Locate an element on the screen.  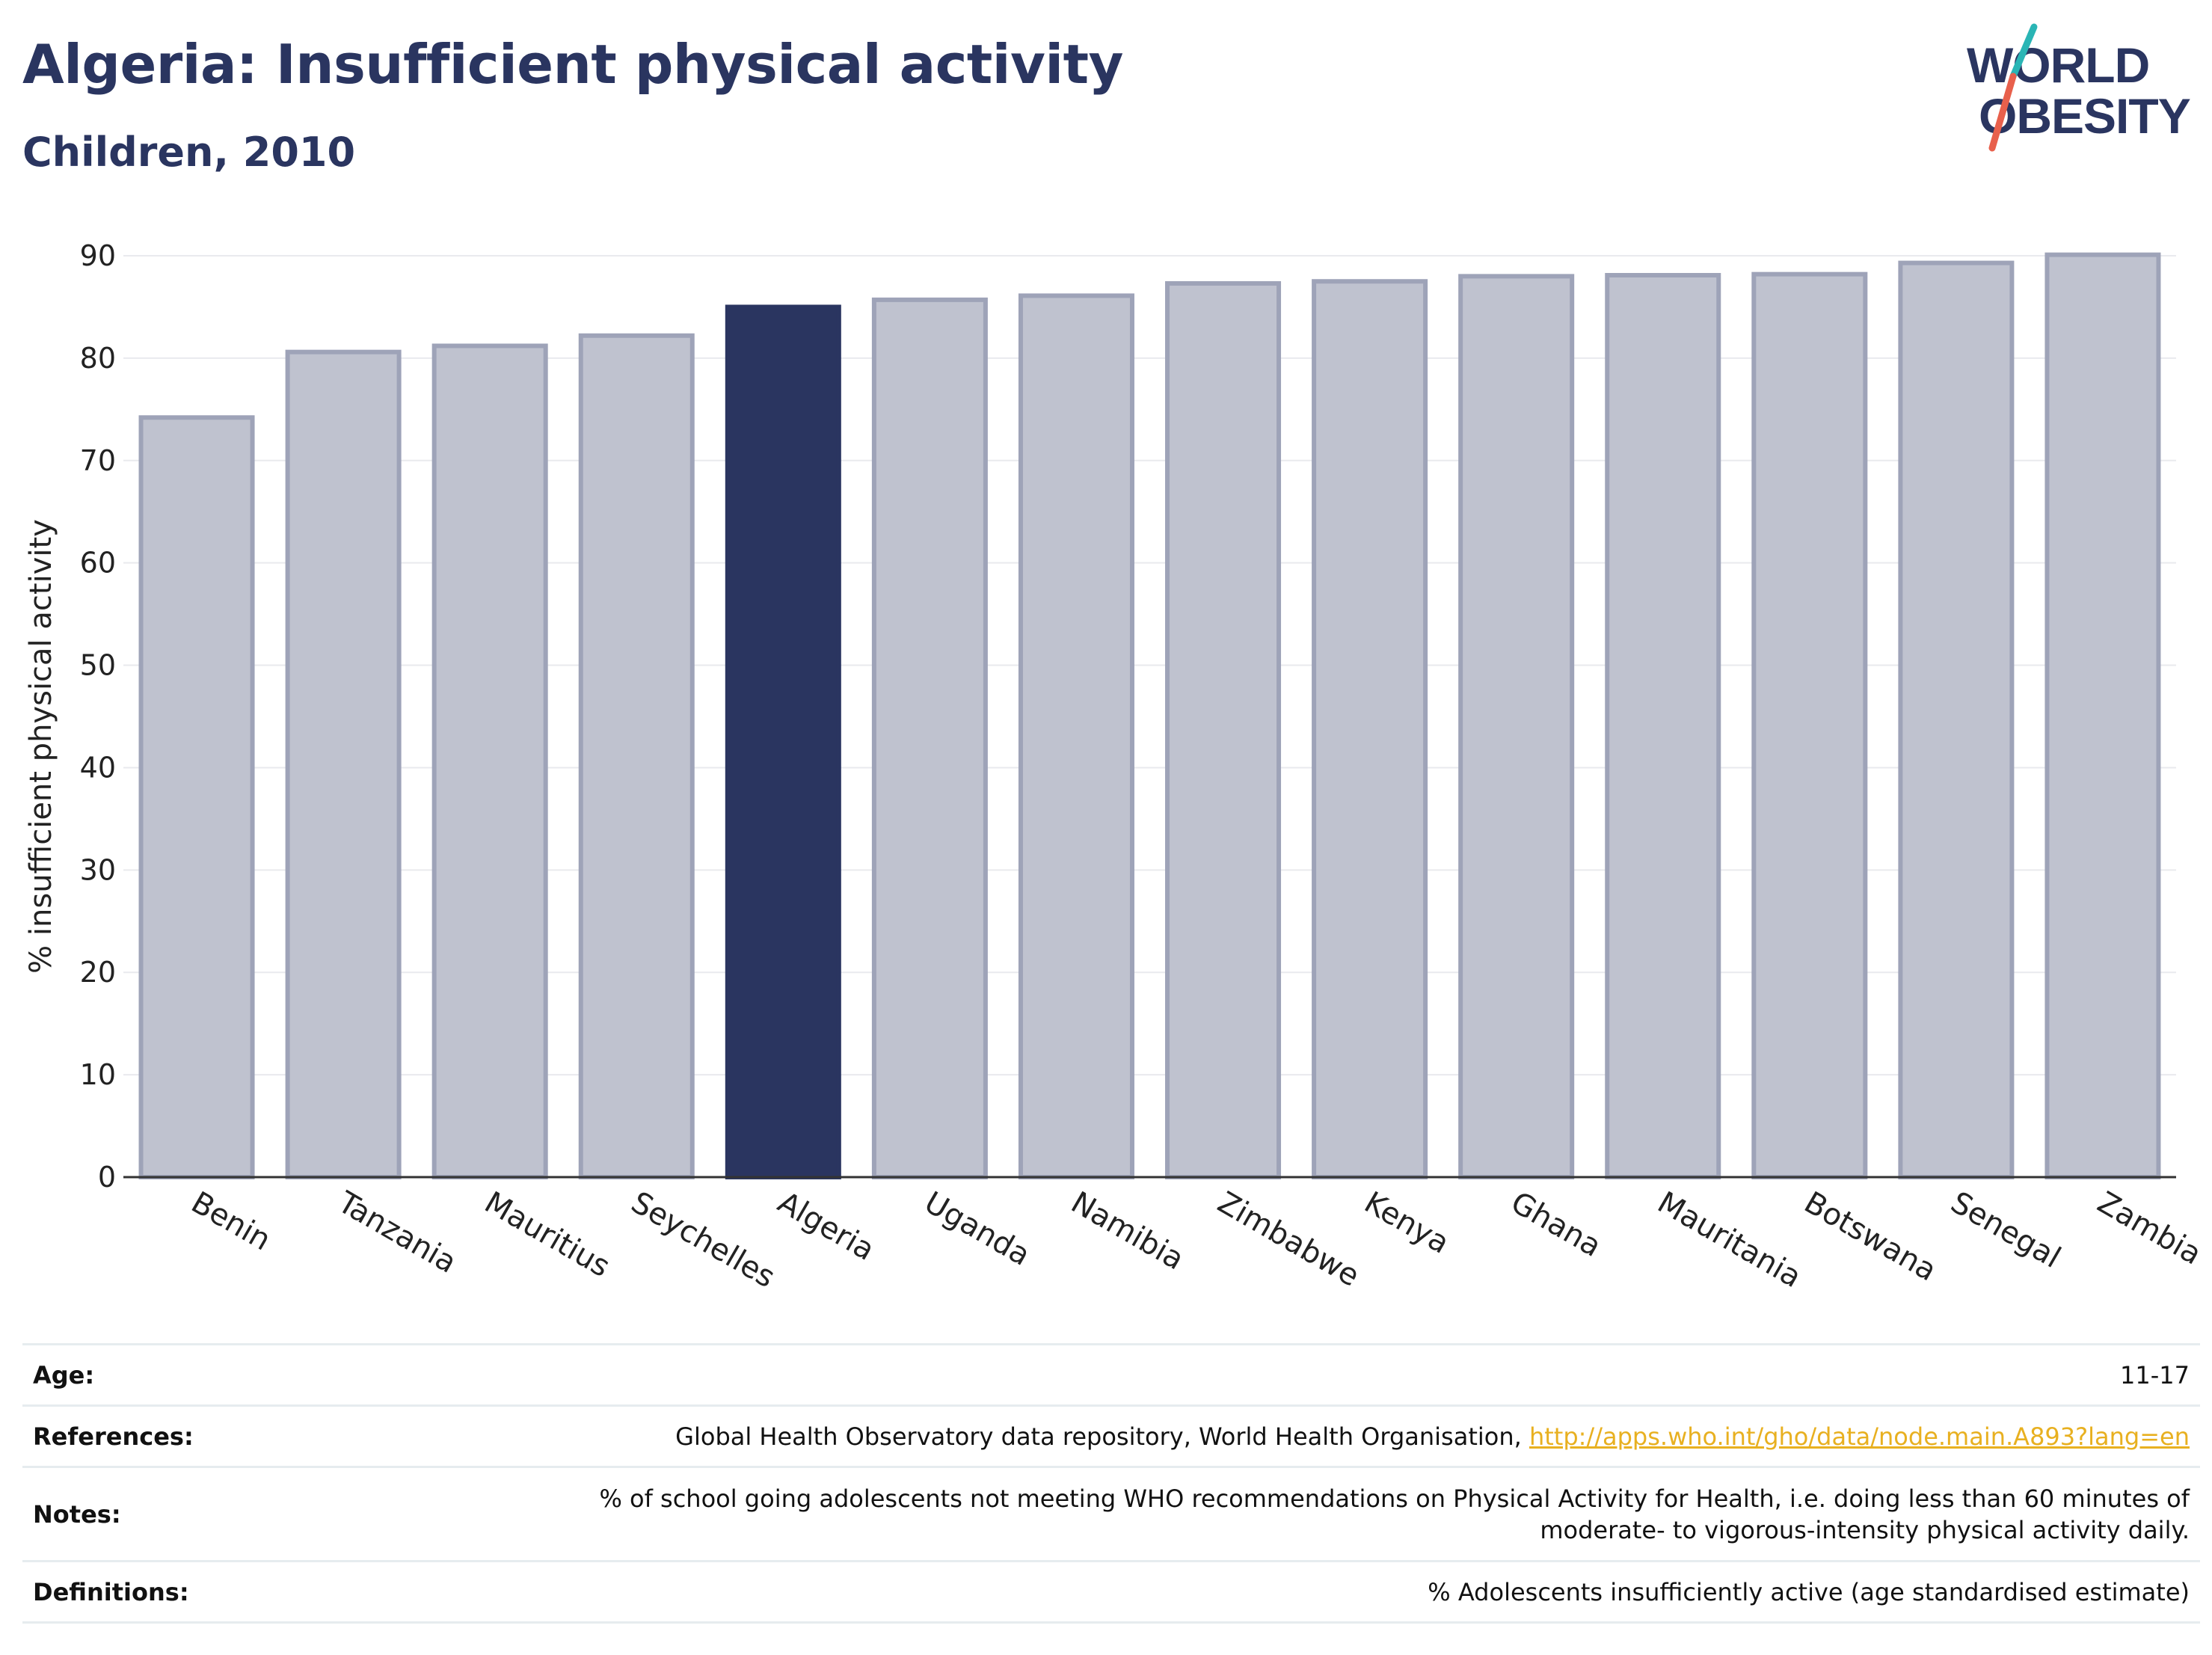
bar-ghana is located at coordinates (1516, 726).